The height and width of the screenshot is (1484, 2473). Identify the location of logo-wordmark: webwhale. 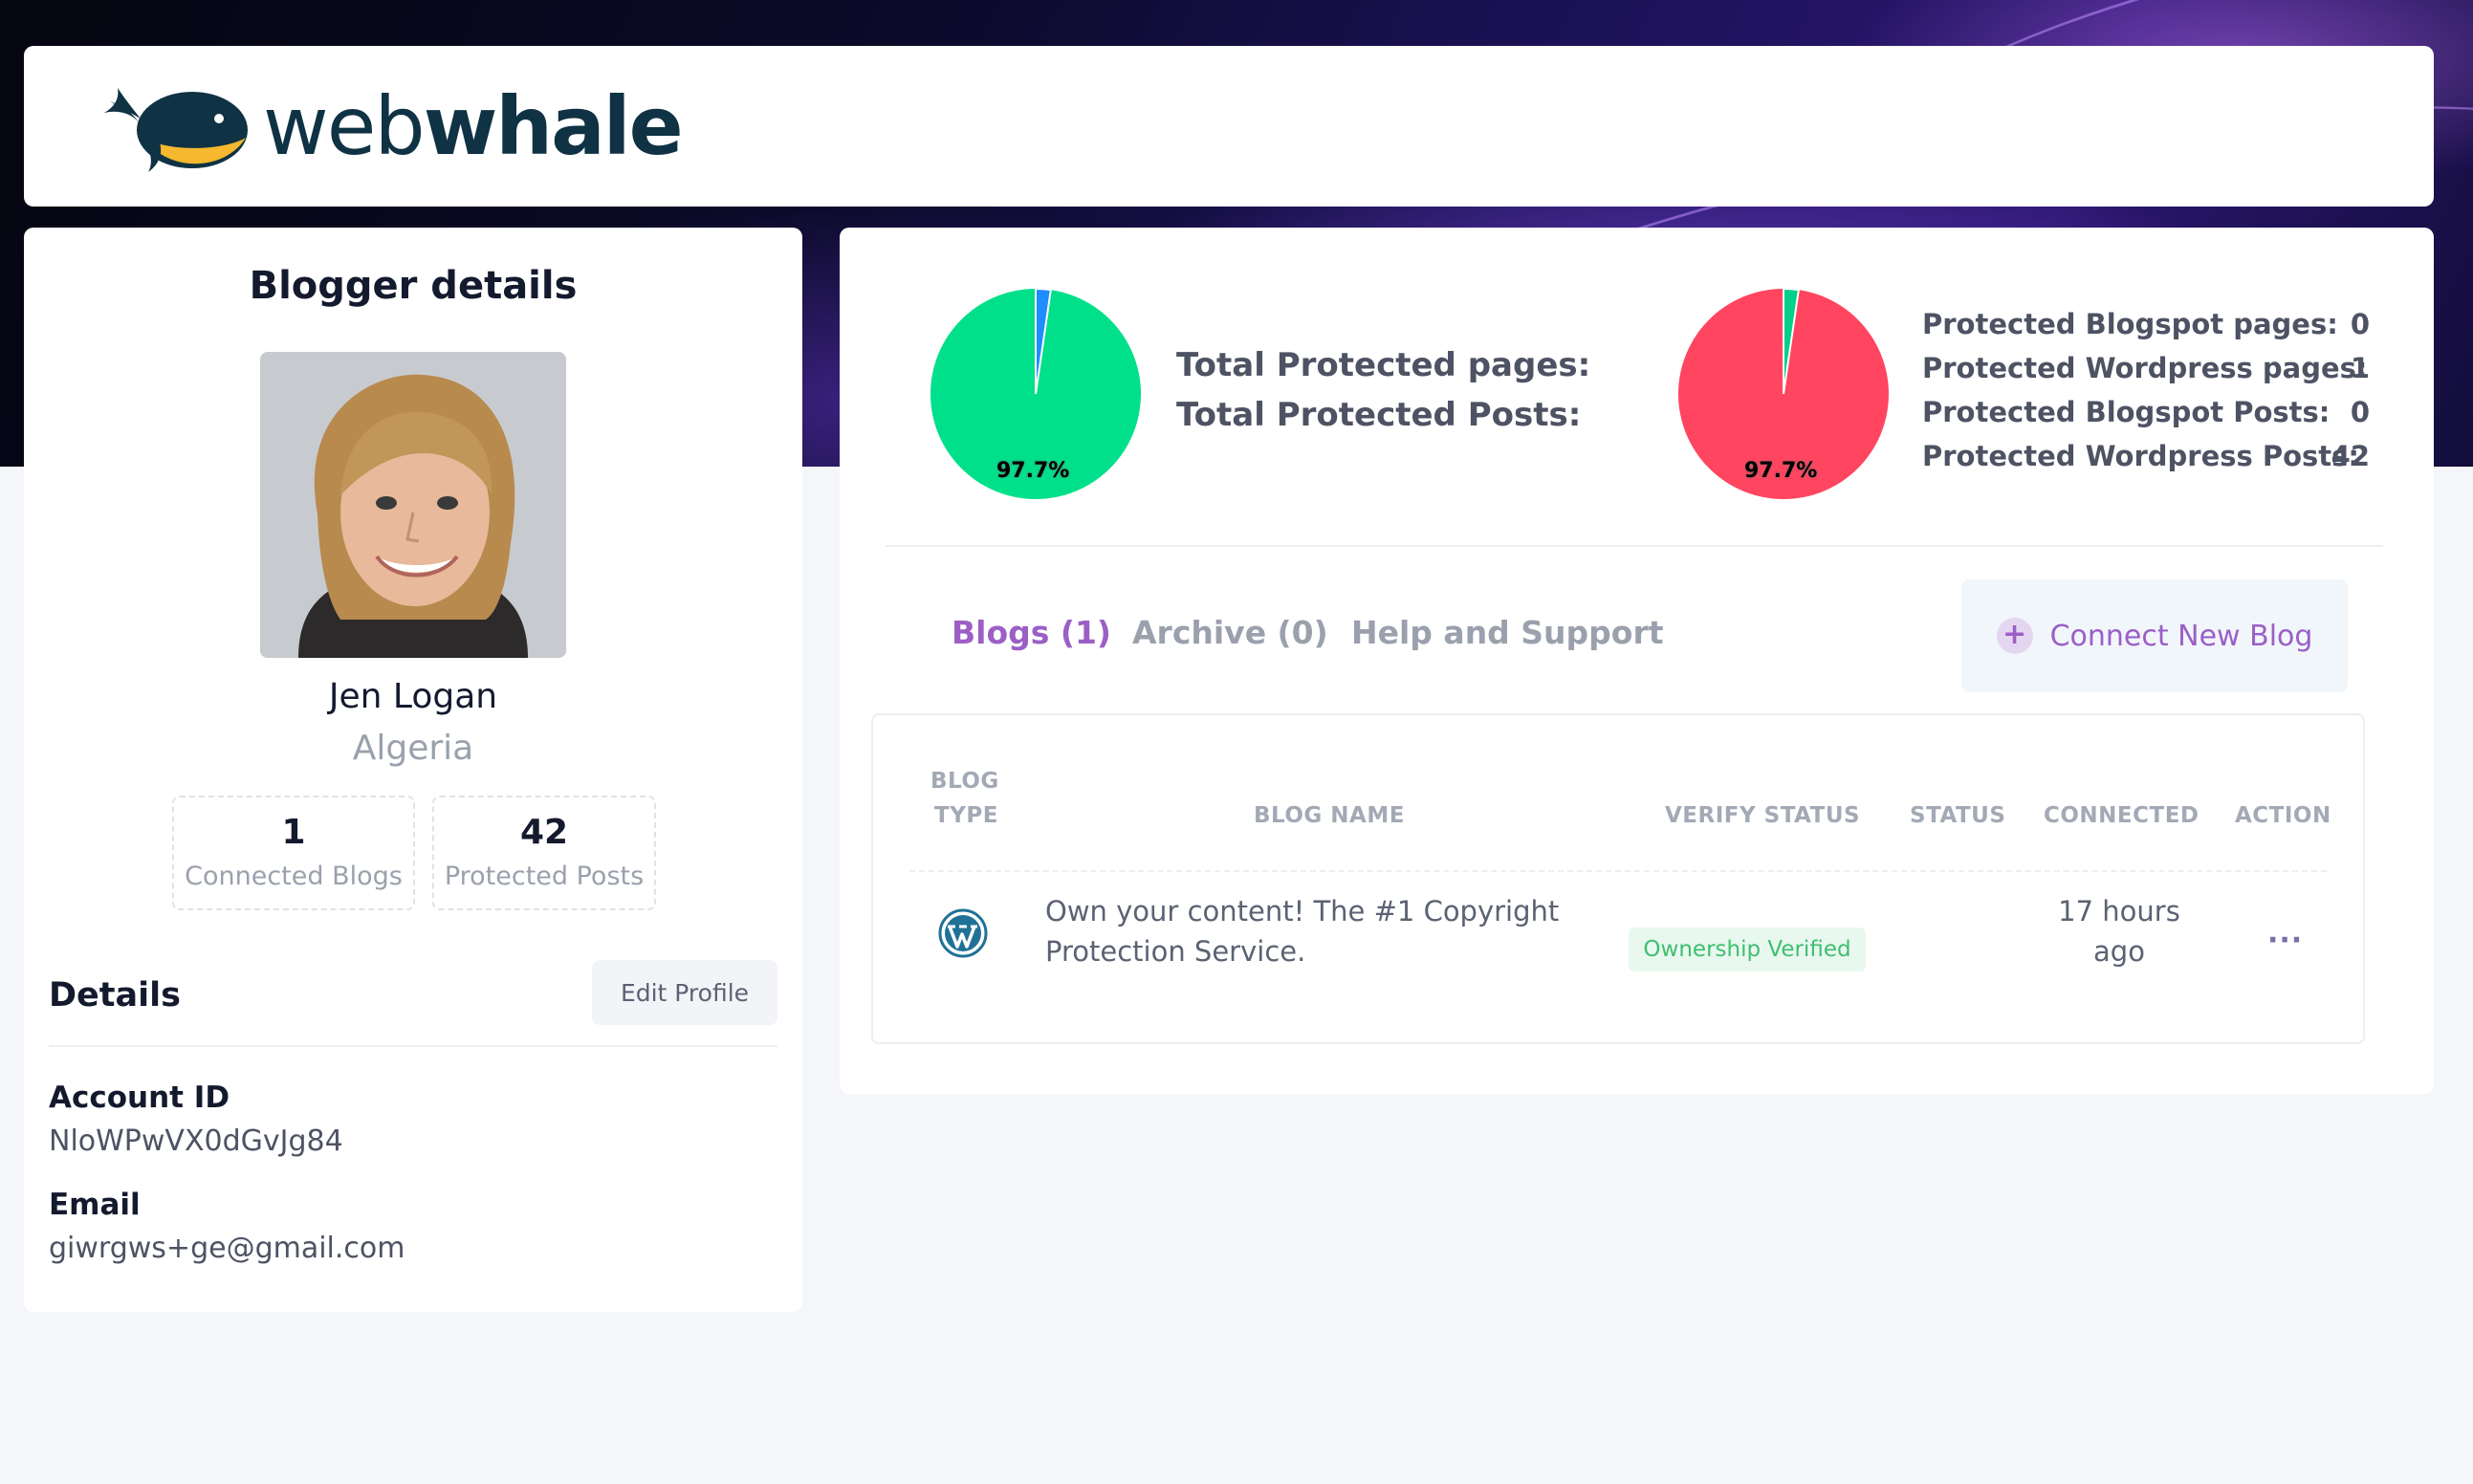
(473, 126).